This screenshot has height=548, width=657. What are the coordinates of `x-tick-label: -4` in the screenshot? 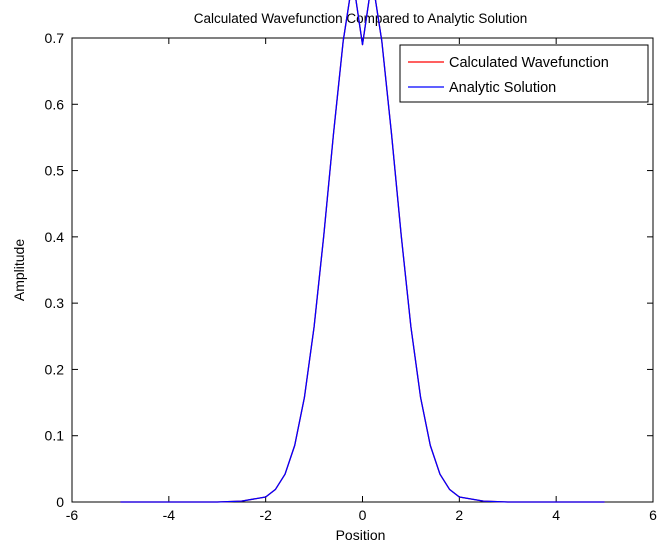 It's located at (169, 515).